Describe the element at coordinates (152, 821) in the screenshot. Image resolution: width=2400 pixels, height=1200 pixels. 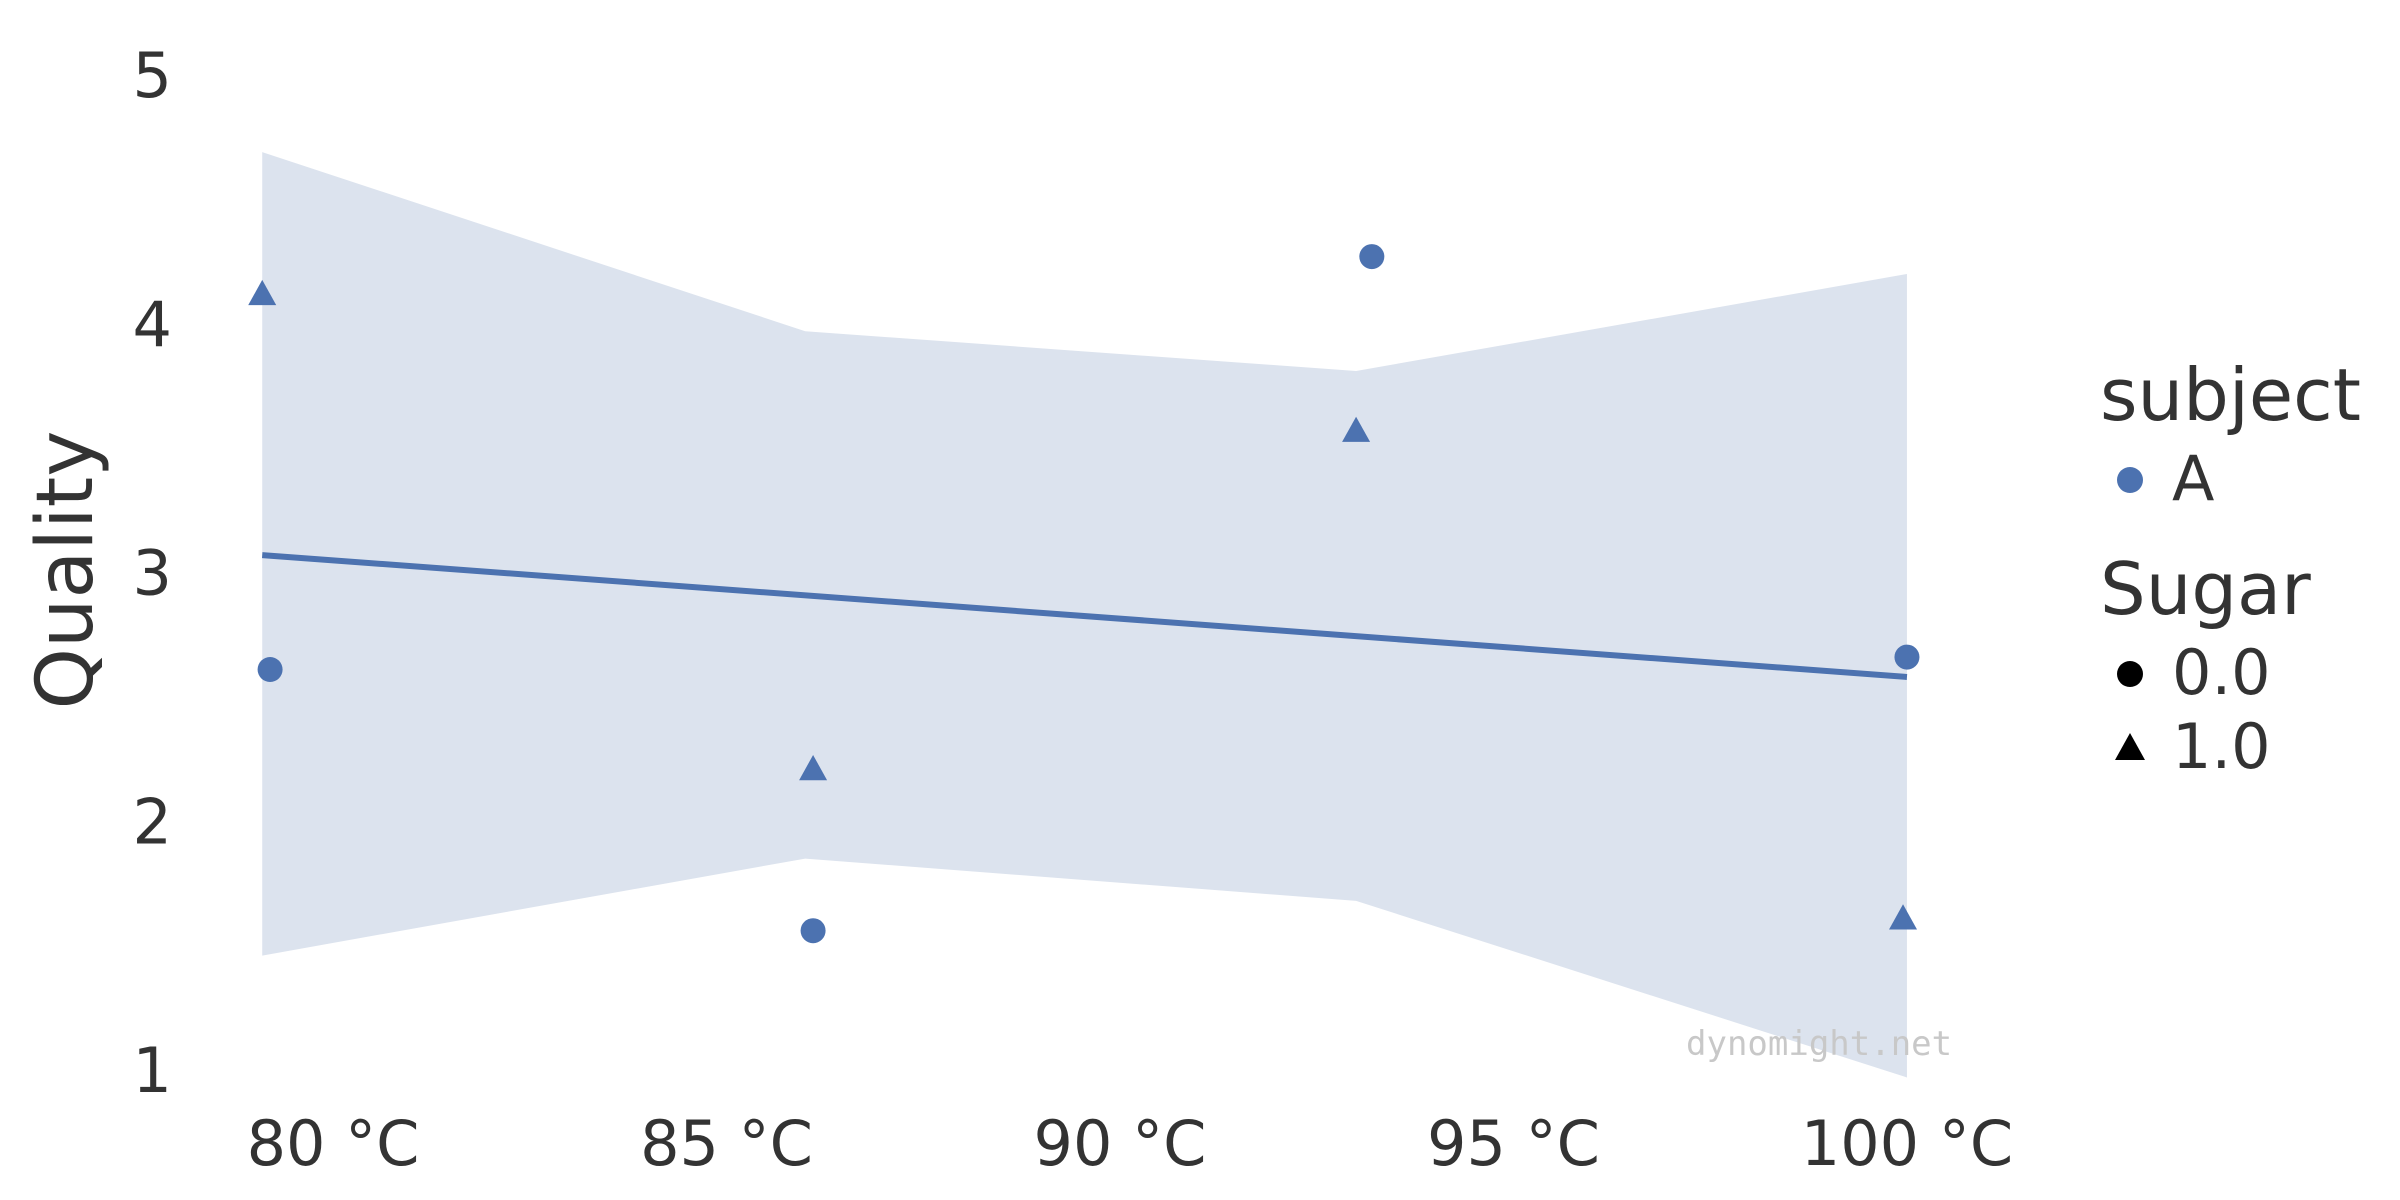
I see `y-tick-label-1: 2` at that location.